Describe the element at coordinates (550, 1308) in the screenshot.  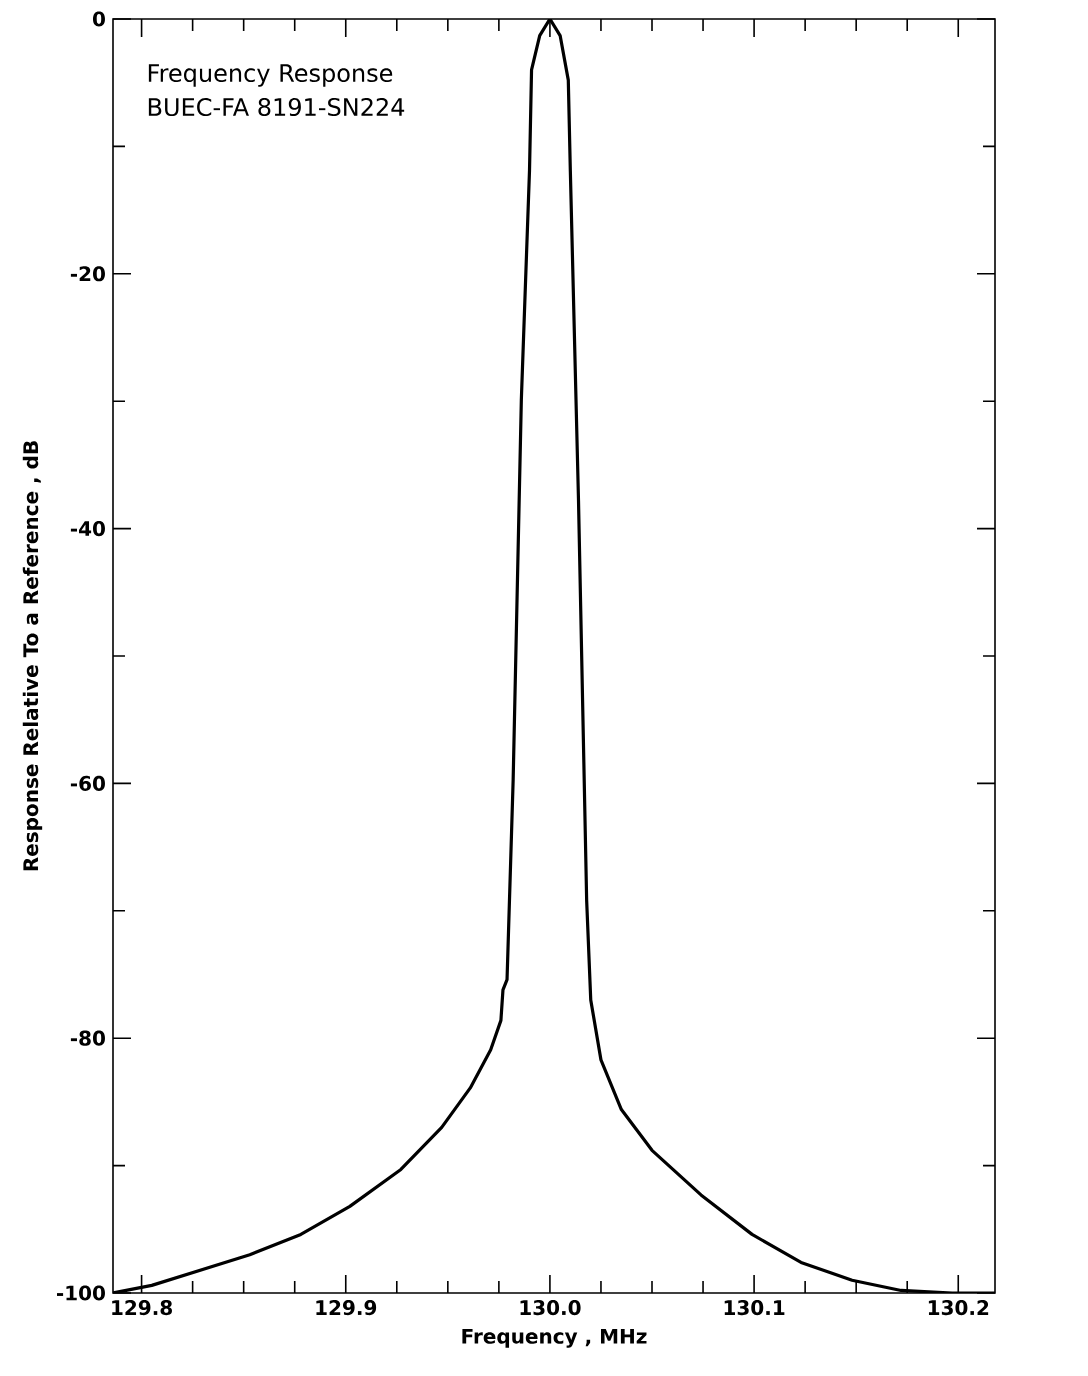
I see `x-tick-label: 130.0` at that location.